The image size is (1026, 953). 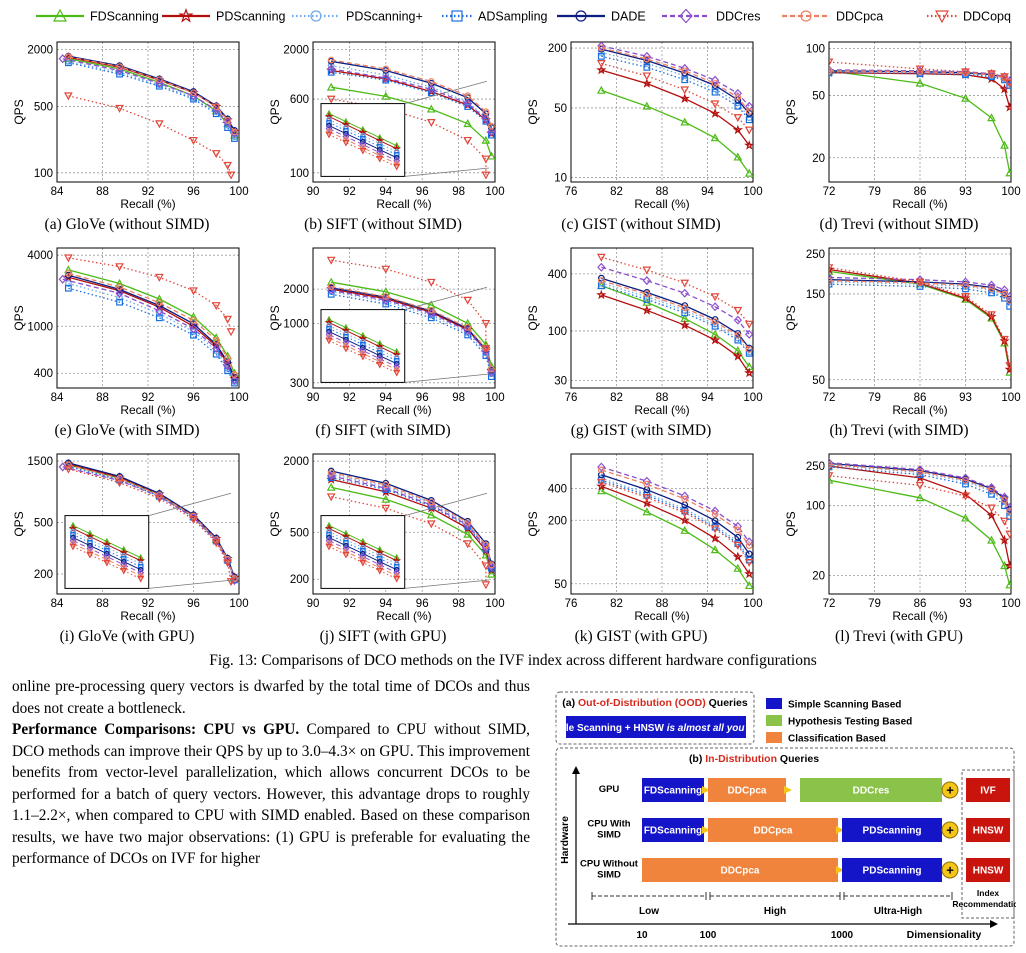 I want to click on y-tick-label: 20, so click(x=818, y=576).